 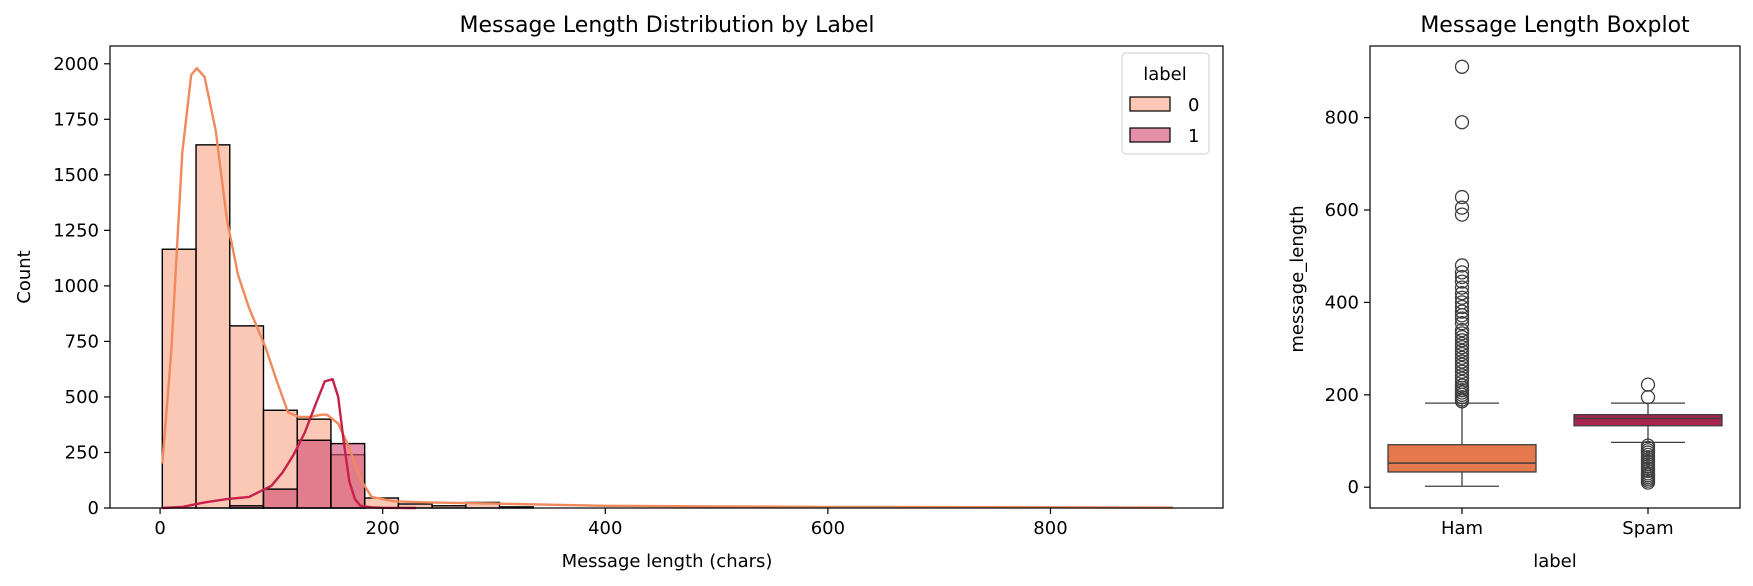 What do you see at coordinates (383, 528) in the screenshot?
I see `x-tick-label: 200` at bounding box center [383, 528].